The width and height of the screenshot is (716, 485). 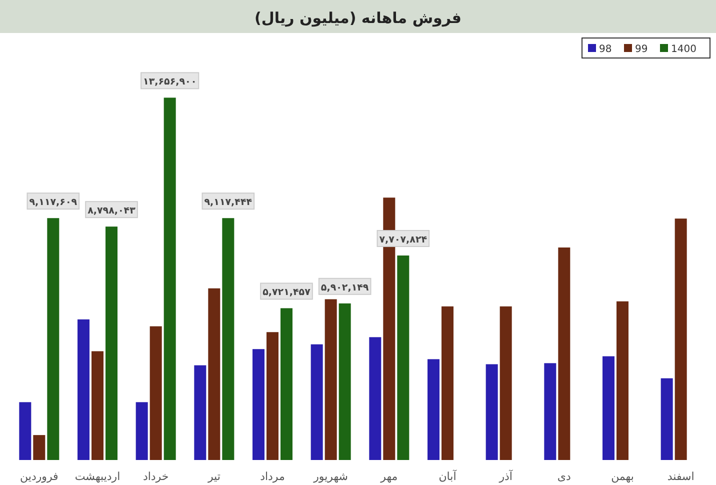 What do you see at coordinates (683, 49) in the screenshot?
I see `legend-label: 1400` at bounding box center [683, 49].